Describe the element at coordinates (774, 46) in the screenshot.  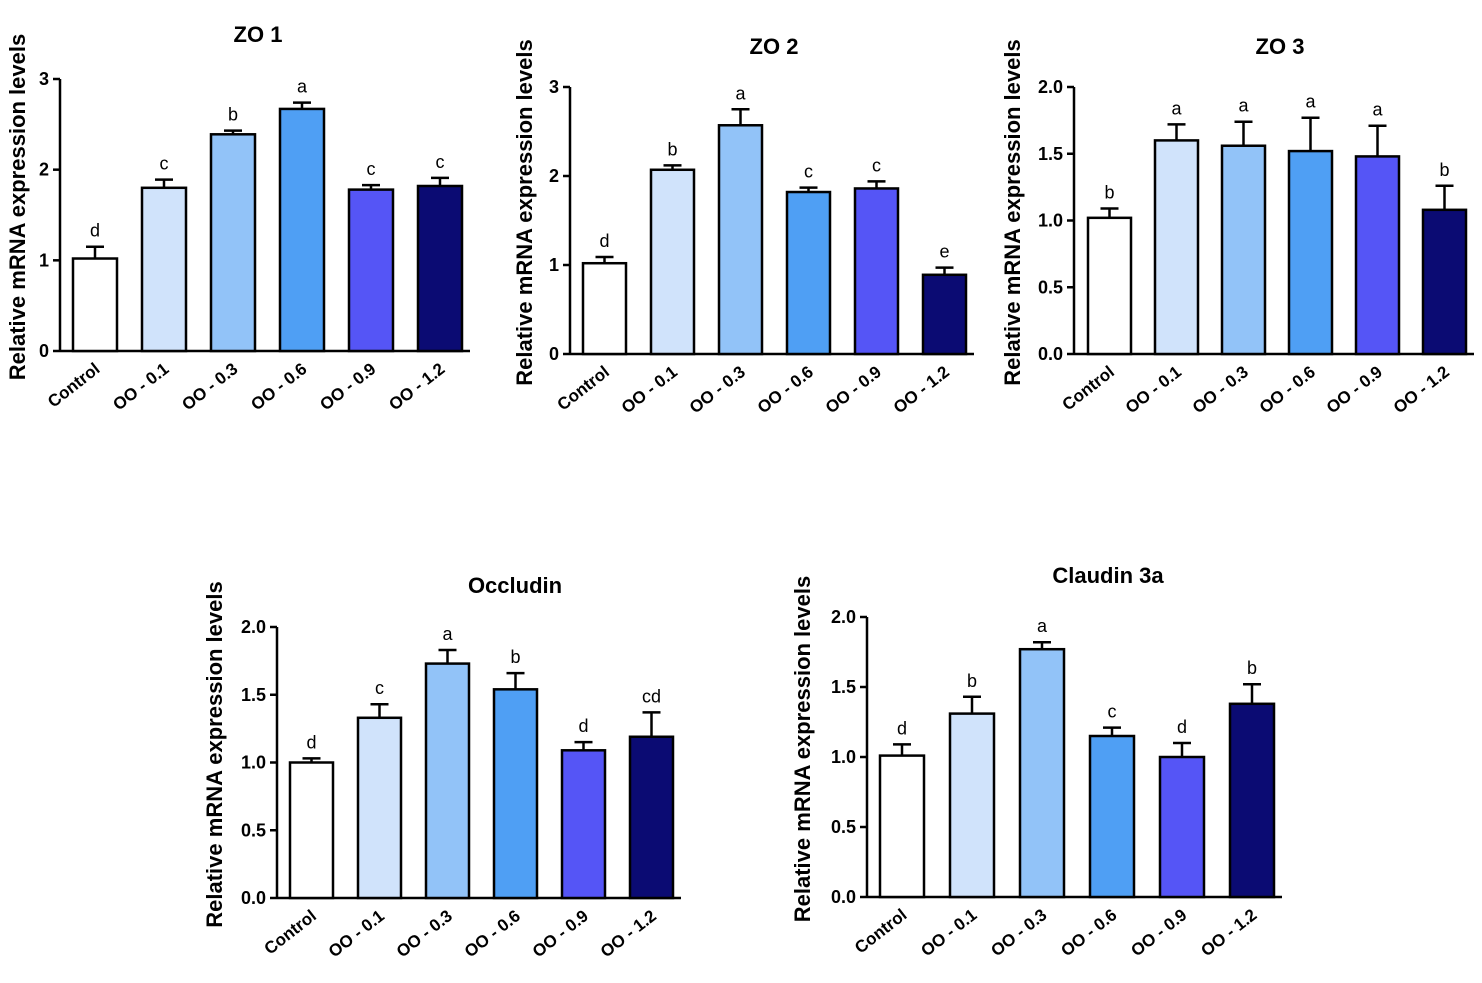
I see `chart-title: ZO 2` at that location.